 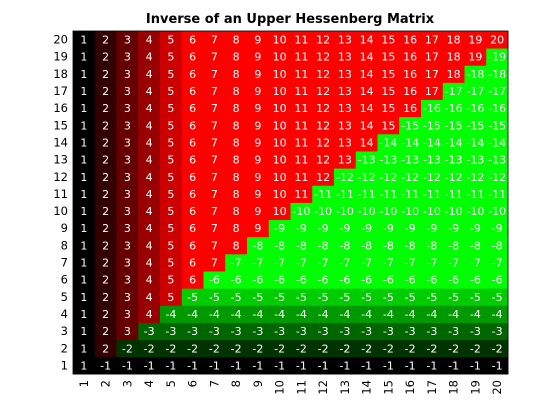 I want to click on cell-value-label: 13, so click(x=345, y=142).